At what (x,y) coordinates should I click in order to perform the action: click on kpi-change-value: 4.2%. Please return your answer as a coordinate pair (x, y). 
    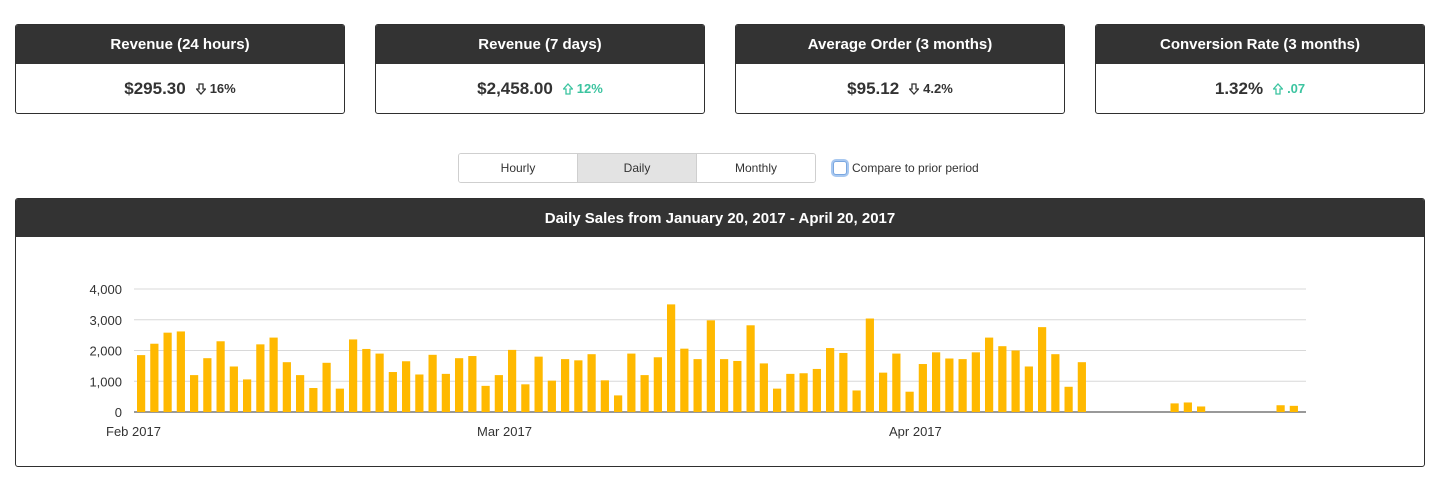
    Looking at the image, I should click on (938, 88).